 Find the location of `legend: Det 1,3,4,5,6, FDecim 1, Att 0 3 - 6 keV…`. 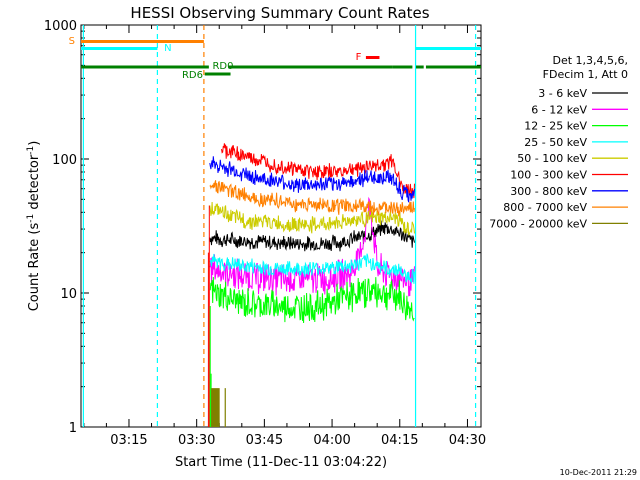

legend: Det 1,3,4,5,6, FDecim 1, Att 0 3 - 6 keV… is located at coordinates (558, 142).